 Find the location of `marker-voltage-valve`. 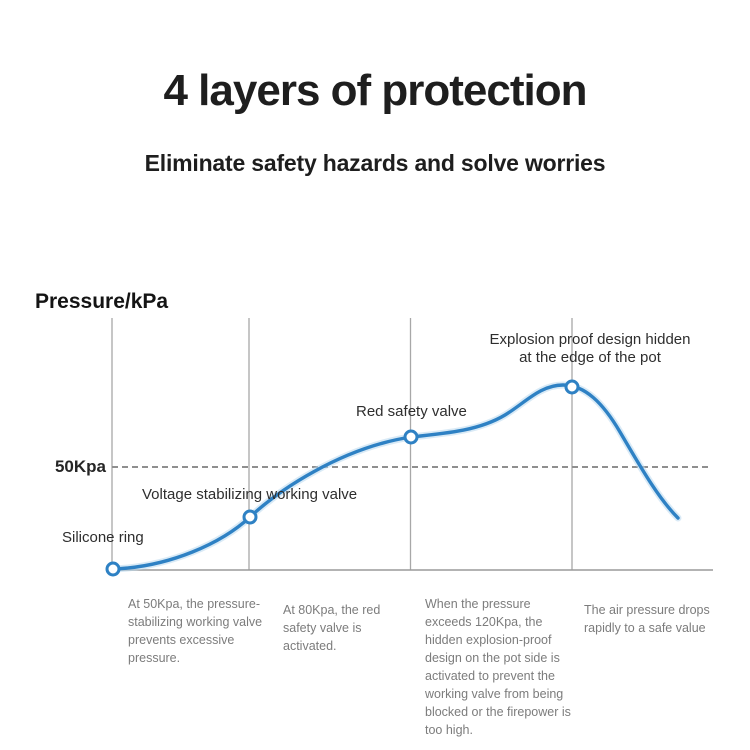

marker-voltage-valve is located at coordinates (250, 517).